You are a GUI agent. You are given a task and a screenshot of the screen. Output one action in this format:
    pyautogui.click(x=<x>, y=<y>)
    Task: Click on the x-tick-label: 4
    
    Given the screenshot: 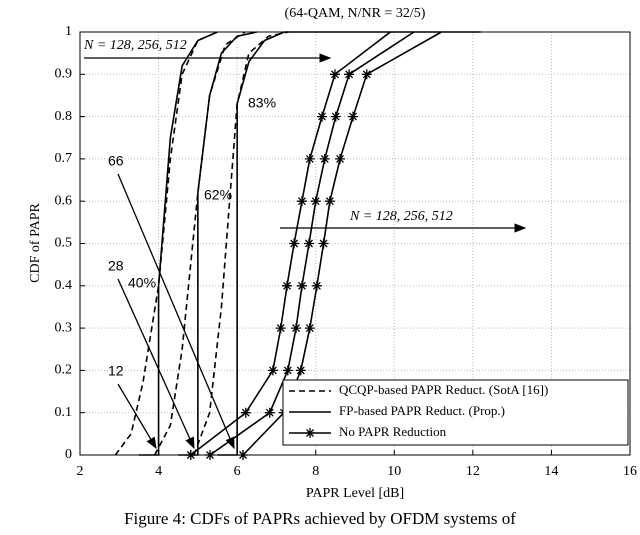 What is the action you would take?
    pyautogui.click(x=158, y=471)
    